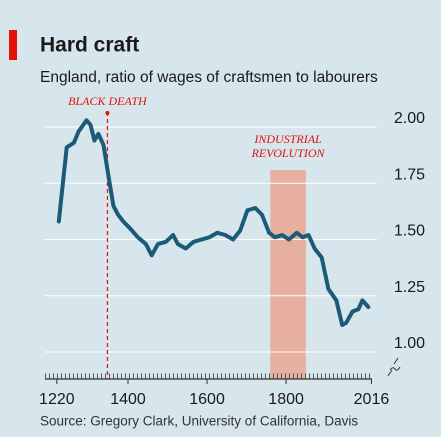 The height and width of the screenshot is (437, 441). I want to click on red-tag, so click(13, 45).